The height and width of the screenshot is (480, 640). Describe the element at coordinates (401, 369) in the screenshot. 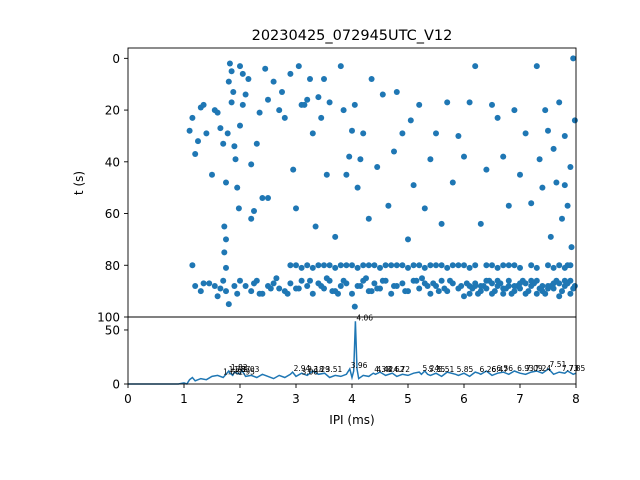

I see `peak-label: 4.72` at that location.